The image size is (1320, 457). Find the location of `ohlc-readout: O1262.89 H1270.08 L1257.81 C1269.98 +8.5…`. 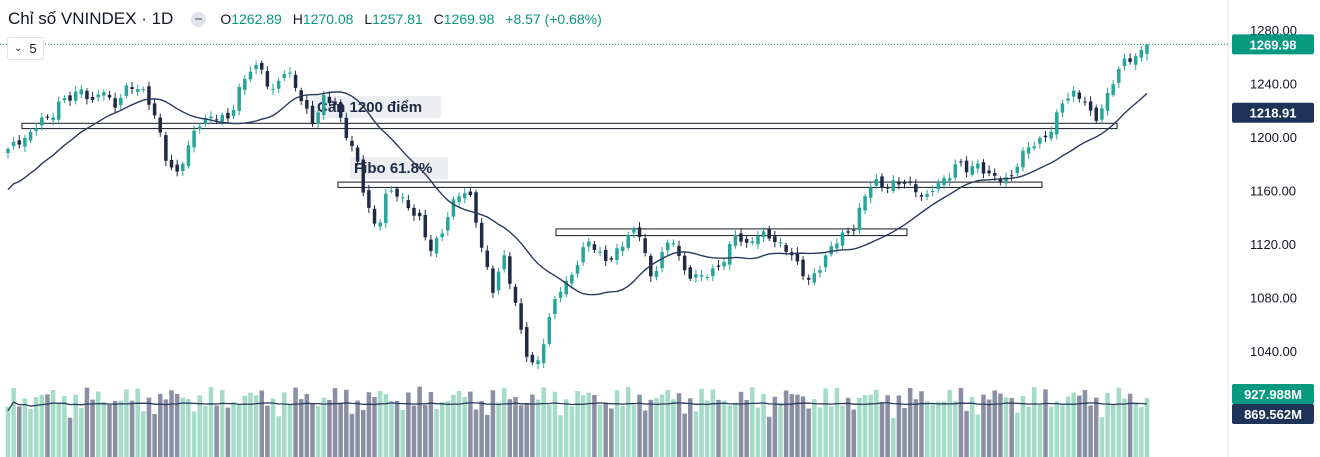

ohlc-readout: O1262.89 H1270.08 L1257.81 C1269.98 +8.5… is located at coordinates (410, 19).